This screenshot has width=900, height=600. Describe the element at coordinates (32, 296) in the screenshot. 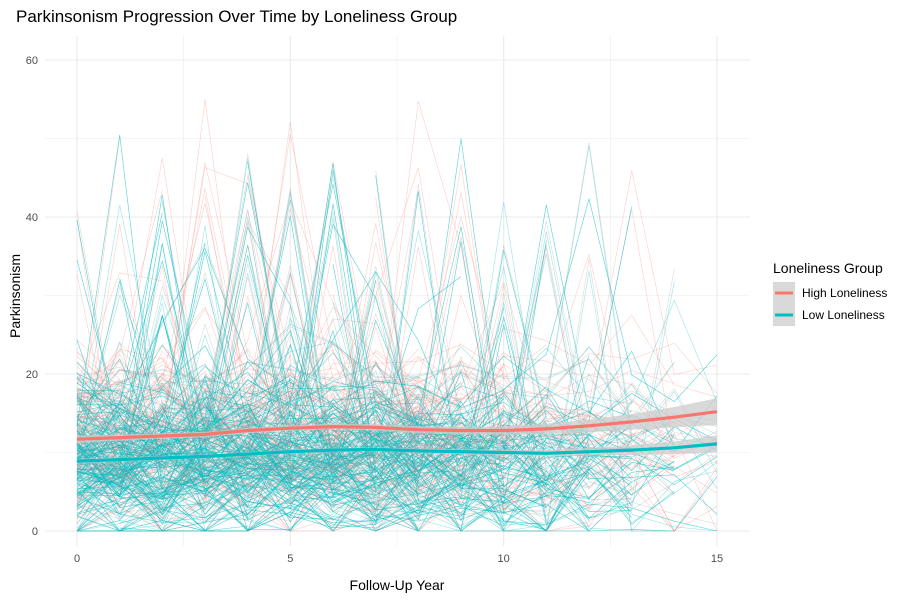

I see `y-axis-ticks: 0 20 40 60` at that location.